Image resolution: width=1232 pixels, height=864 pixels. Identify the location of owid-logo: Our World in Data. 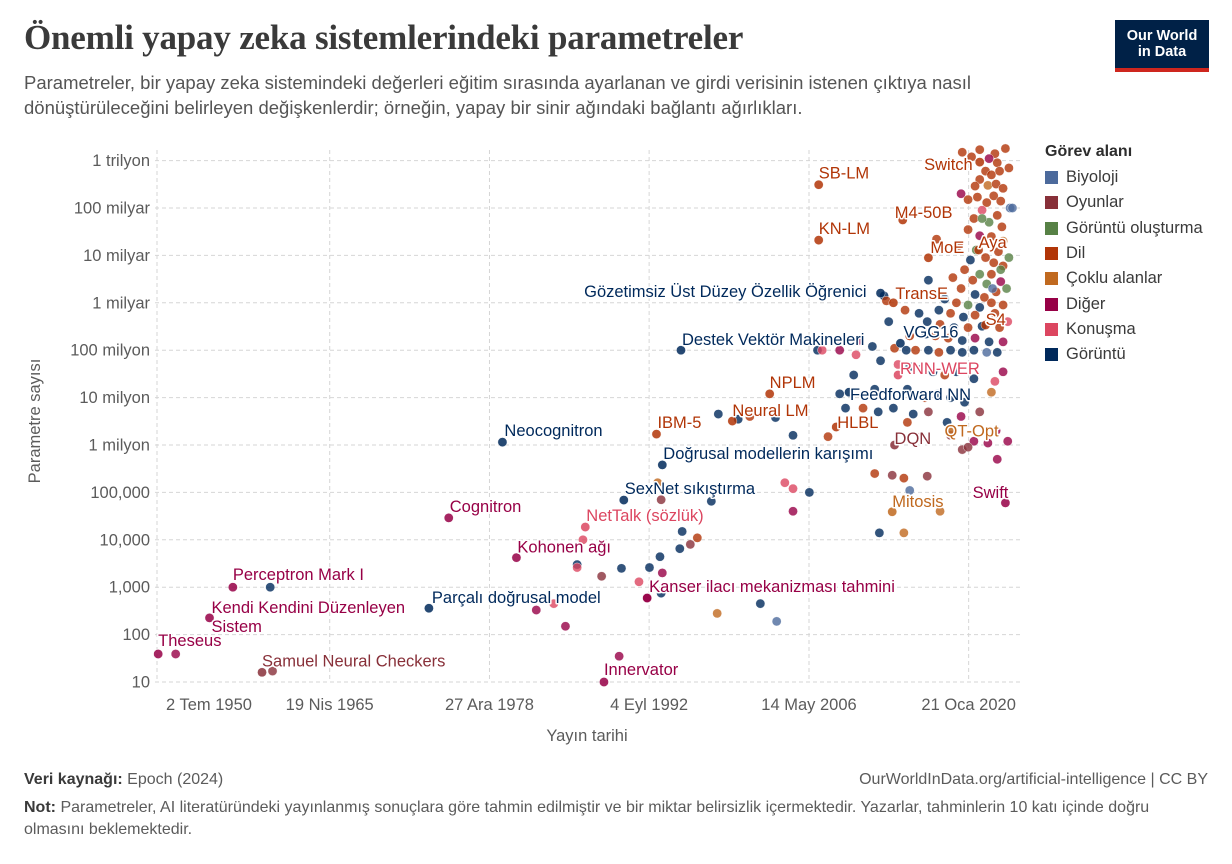
(1162, 46).